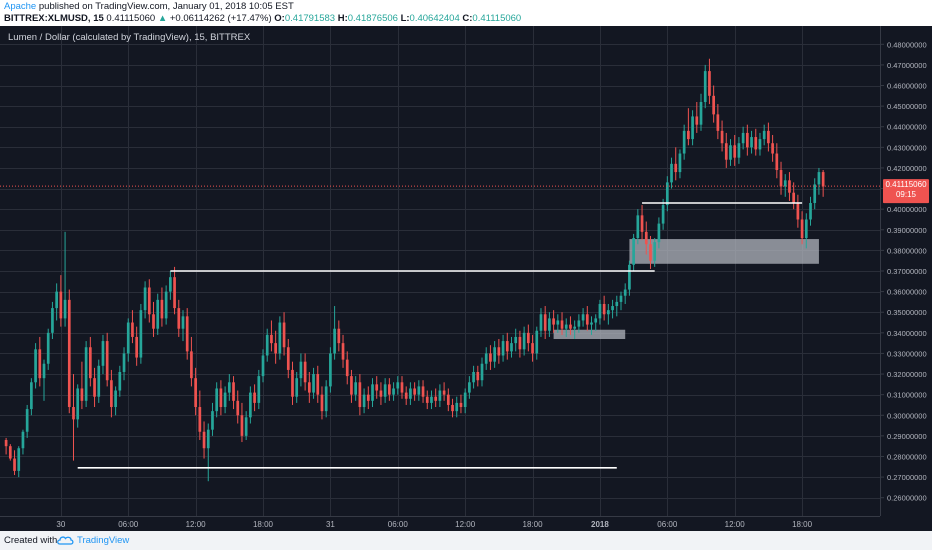 The height and width of the screenshot is (550, 932). I want to click on zone-rectangle, so click(724, 251).